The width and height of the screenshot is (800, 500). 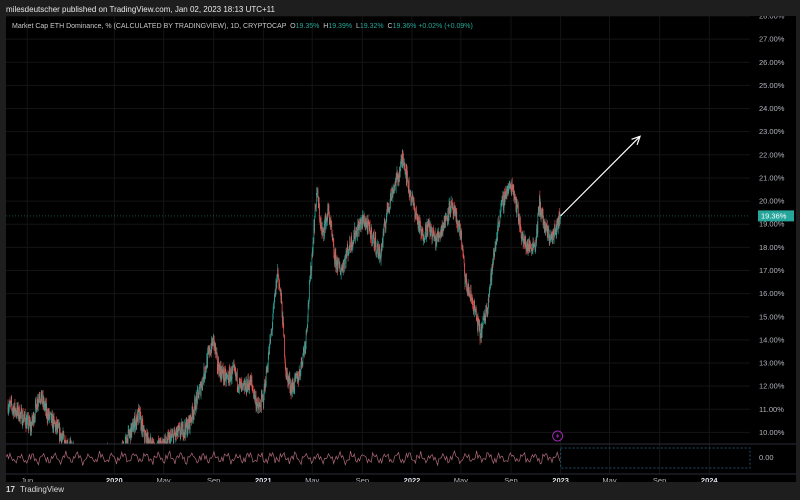 What do you see at coordinates (772, 339) in the screenshot?
I see `y-tick-label: 14.00%` at bounding box center [772, 339].